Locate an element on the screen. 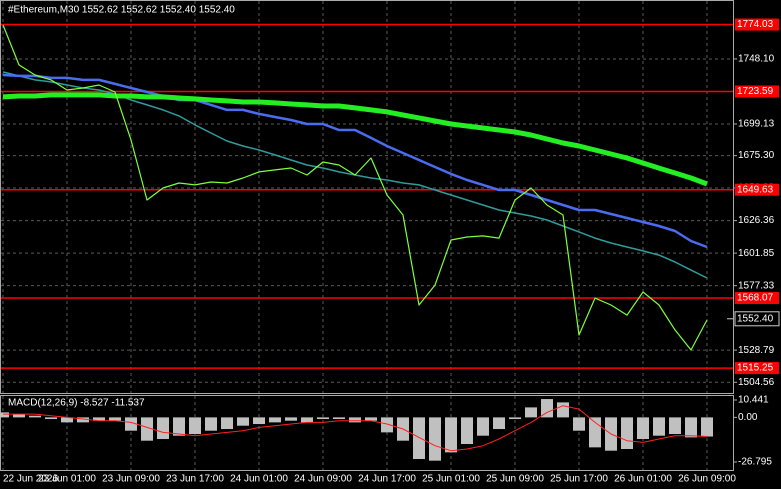 The width and height of the screenshot is (781, 489). level-label: 1774.03 is located at coordinates (755, 24).